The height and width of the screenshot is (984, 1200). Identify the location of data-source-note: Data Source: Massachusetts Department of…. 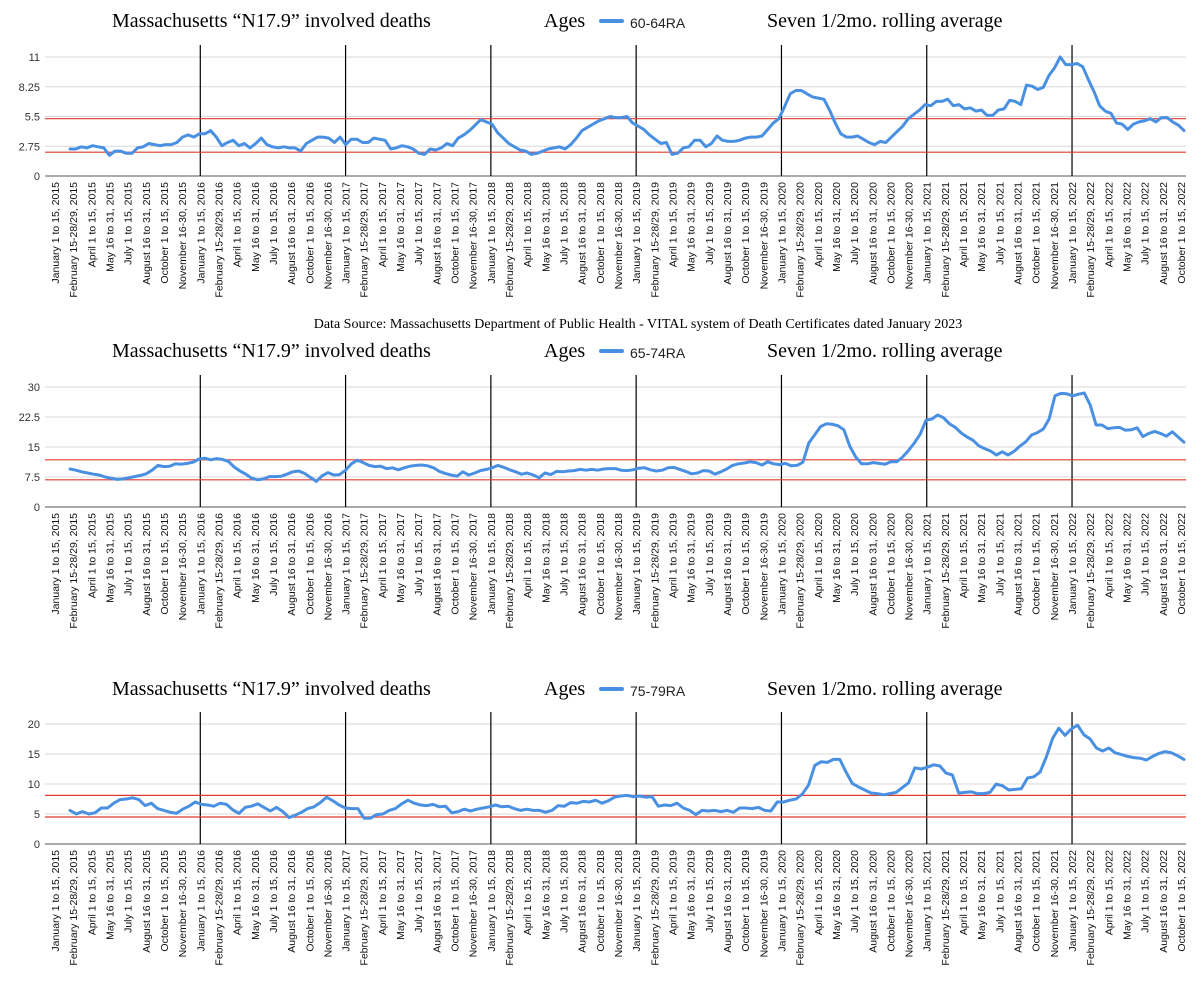
(638, 324).